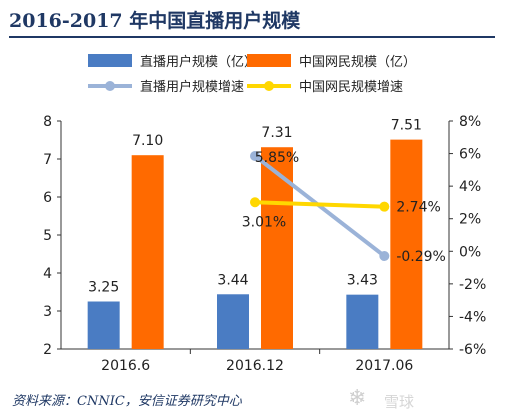 This screenshot has height=419, width=505. Describe the element at coordinates (155, 21) in the screenshot. I see `chart-title: 2016-2017 年中国直播用户规模` at that location.